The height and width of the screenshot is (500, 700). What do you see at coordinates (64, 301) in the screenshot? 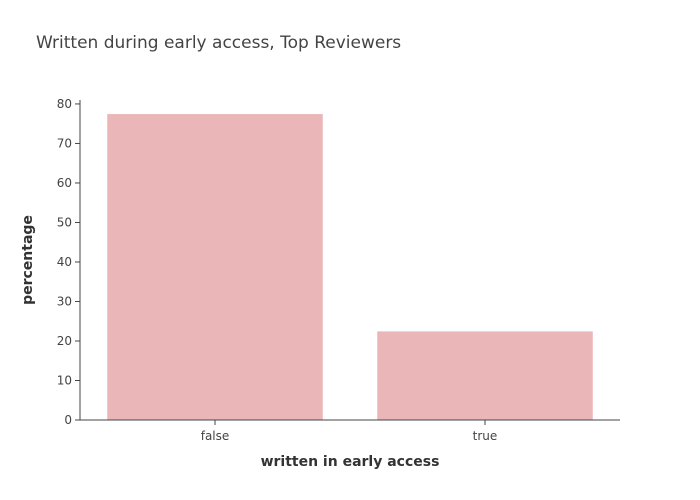
I see `y-tick-label: 30` at bounding box center [64, 301].